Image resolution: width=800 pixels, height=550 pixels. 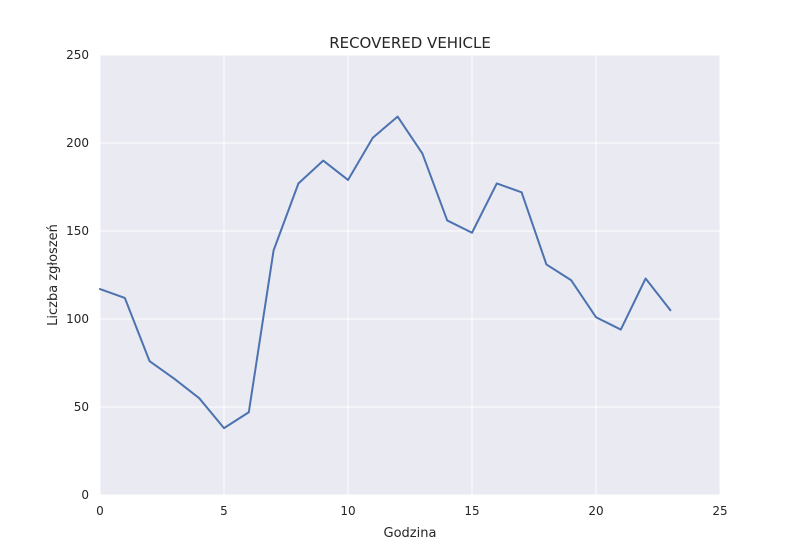 What do you see at coordinates (595, 511) in the screenshot?
I see `x-tick-label: 20` at bounding box center [595, 511].